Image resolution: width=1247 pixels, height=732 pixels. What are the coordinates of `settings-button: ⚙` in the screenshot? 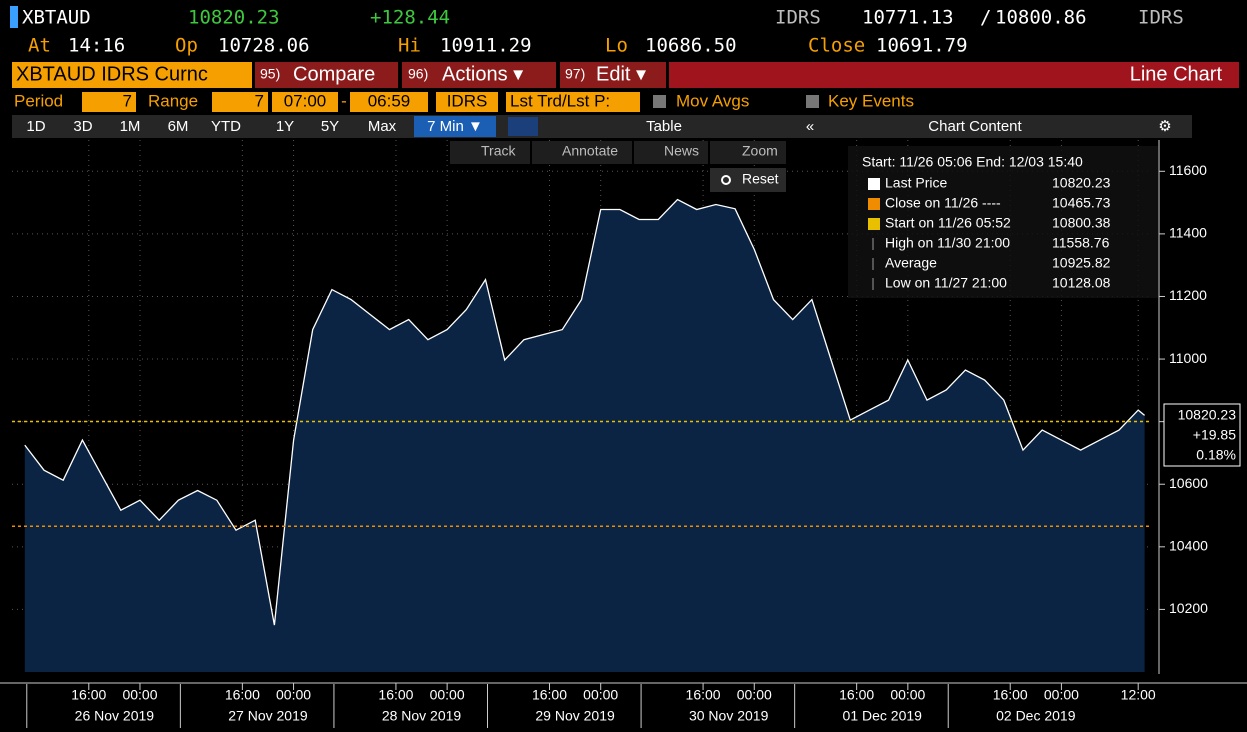 It's located at (1164, 126).